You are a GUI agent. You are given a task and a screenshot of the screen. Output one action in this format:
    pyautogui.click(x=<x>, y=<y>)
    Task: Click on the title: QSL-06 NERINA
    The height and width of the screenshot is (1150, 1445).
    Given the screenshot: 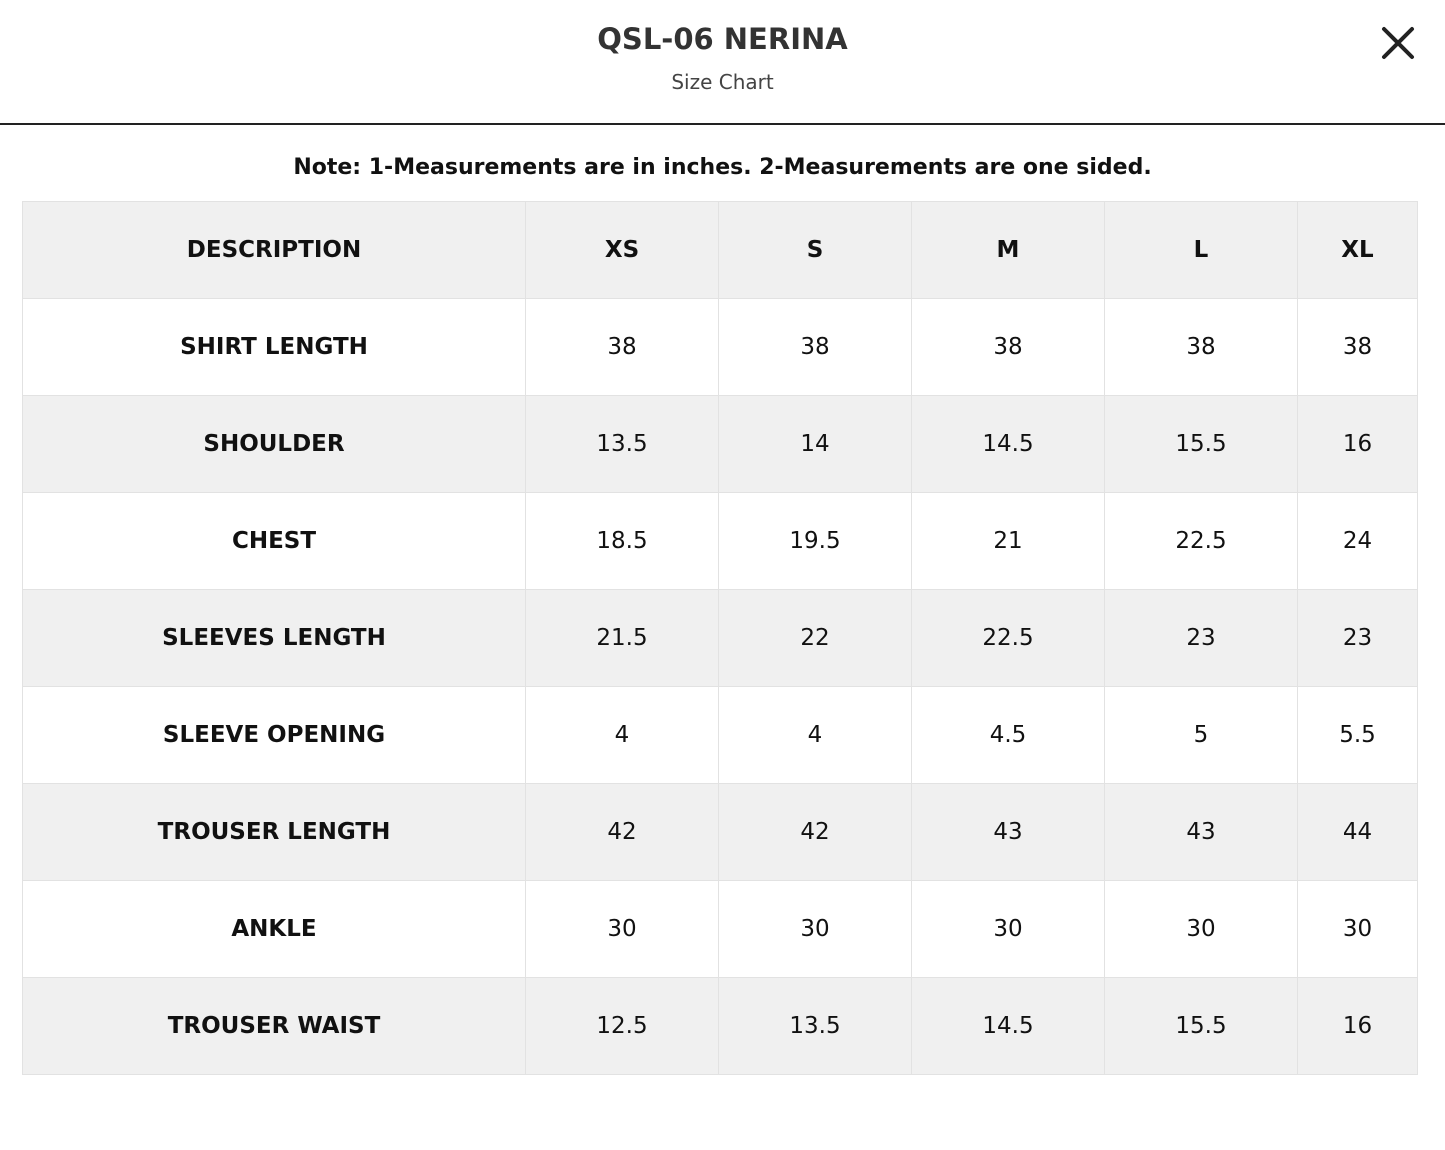 What is the action you would take?
    pyautogui.click(x=722, y=39)
    